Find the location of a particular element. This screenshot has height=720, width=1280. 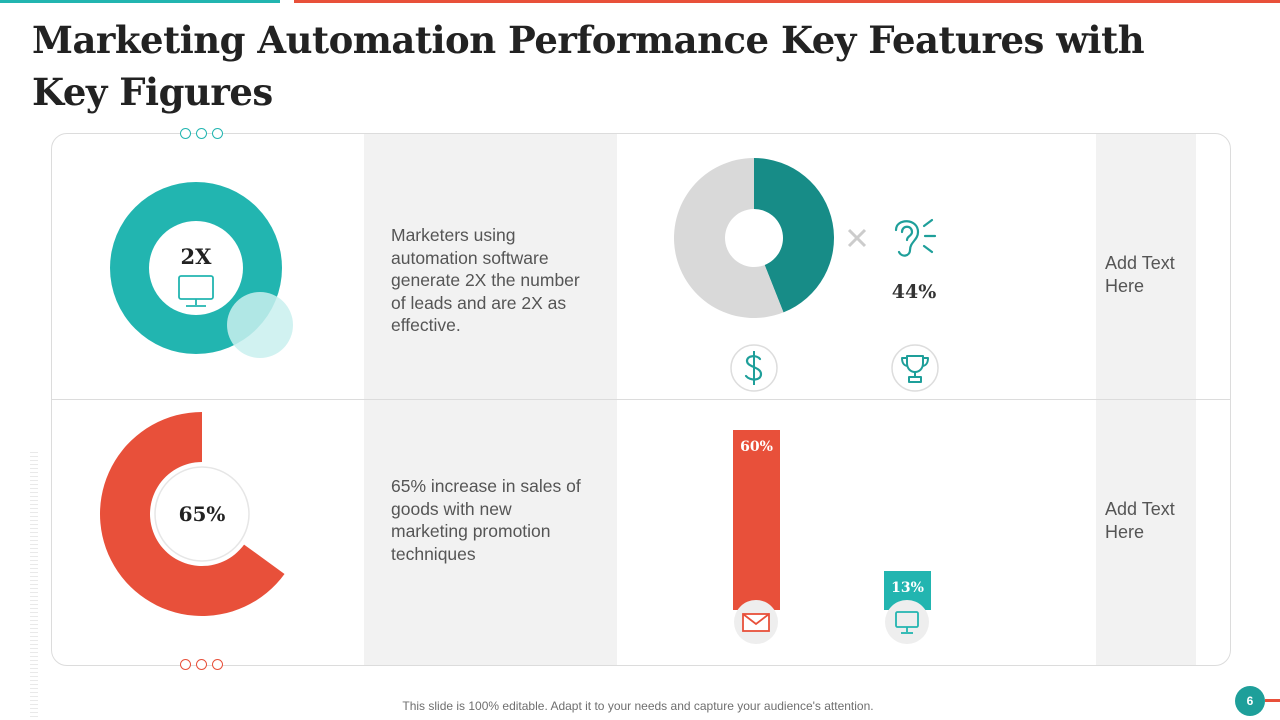

bar-chart: 60% 13% is located at coordinates (832, 537).